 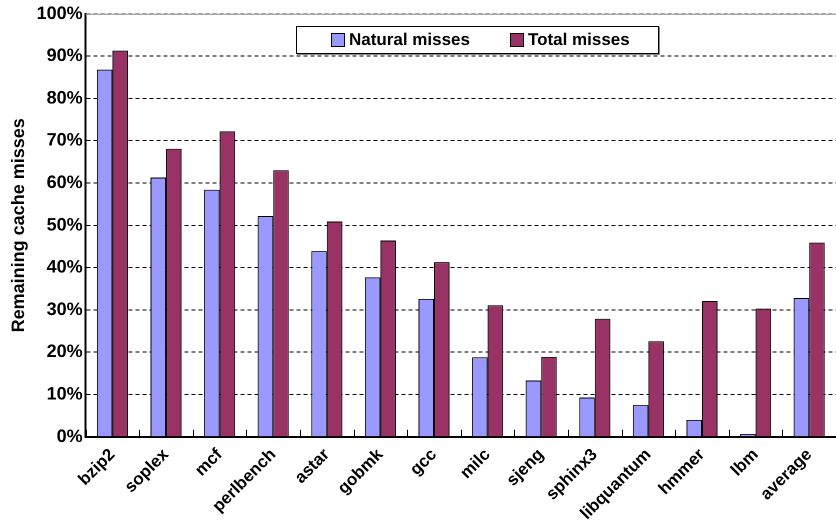 What do you see at coordinates (579, 40) in the screenshot?
I see `legend-label: Total misses` at bounding box center [579, 40].